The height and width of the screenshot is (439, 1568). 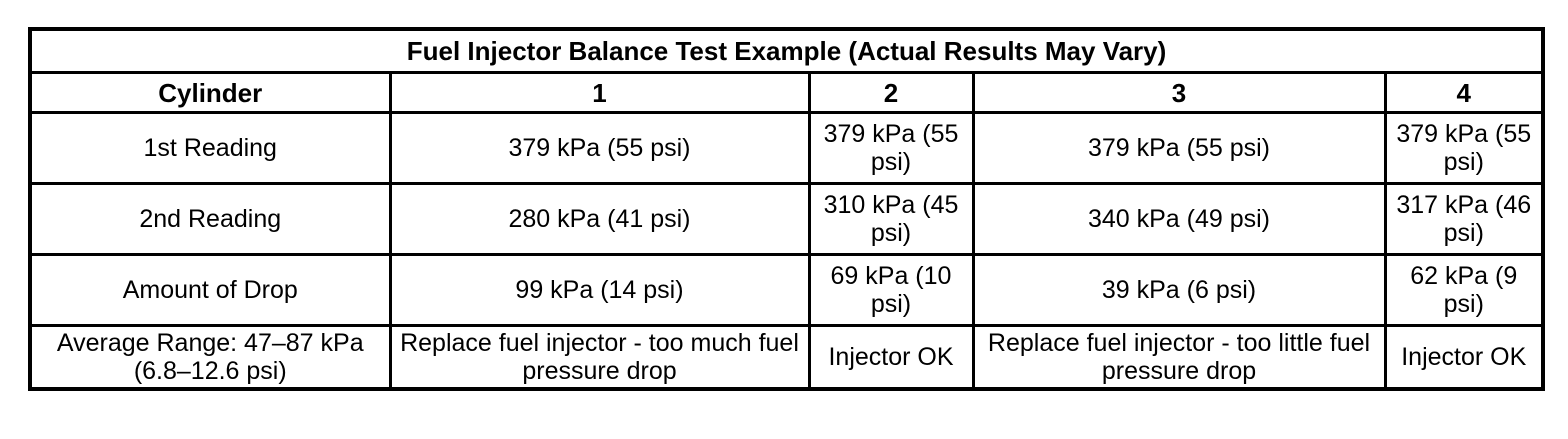 I want to click on row-label-amount-of-drop: Amount of Drop, so click(x=210, y=290).